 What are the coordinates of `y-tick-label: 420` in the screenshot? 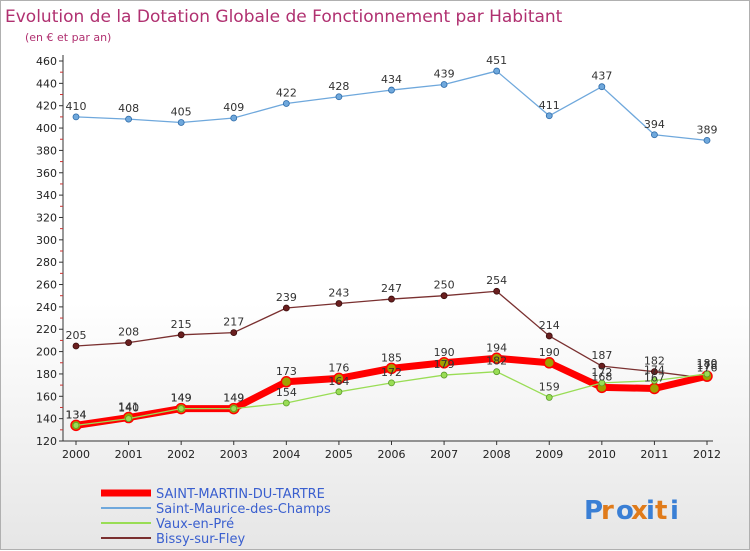 It's located at (46, 106).